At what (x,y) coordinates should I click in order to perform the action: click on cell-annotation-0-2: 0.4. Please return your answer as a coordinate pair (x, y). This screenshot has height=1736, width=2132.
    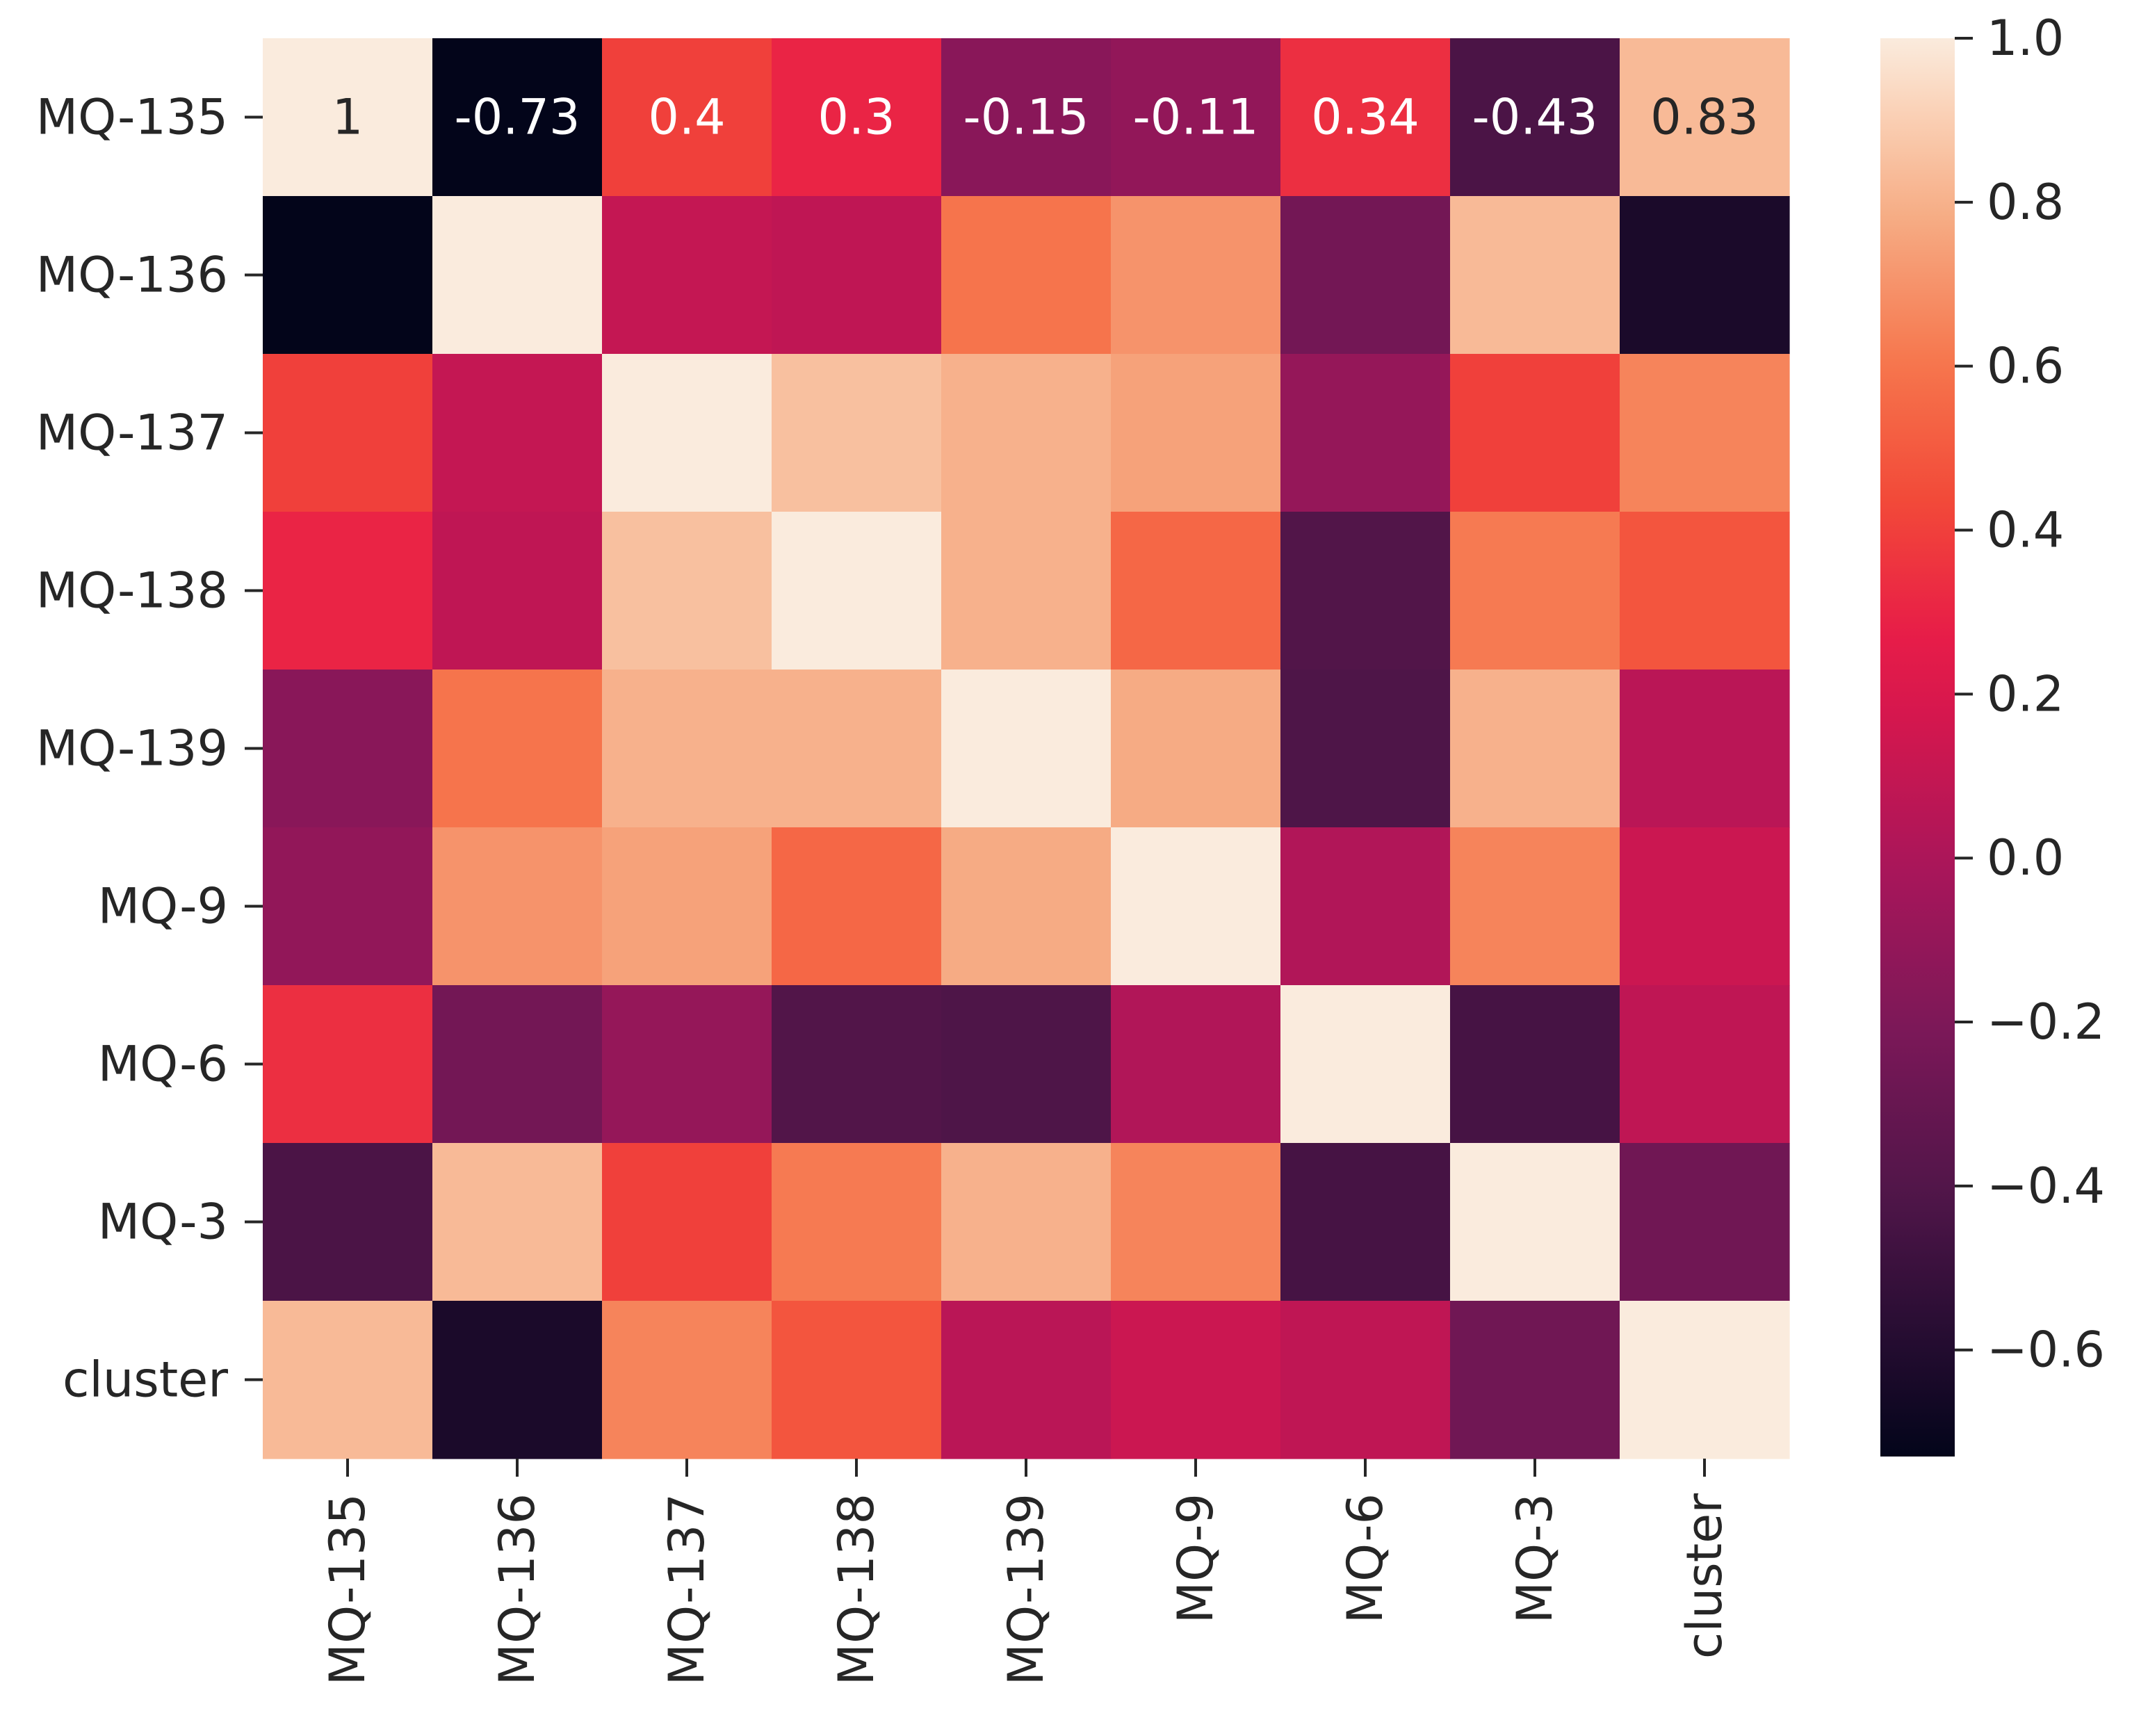
    Looking at the image, I should click on (686, 117).